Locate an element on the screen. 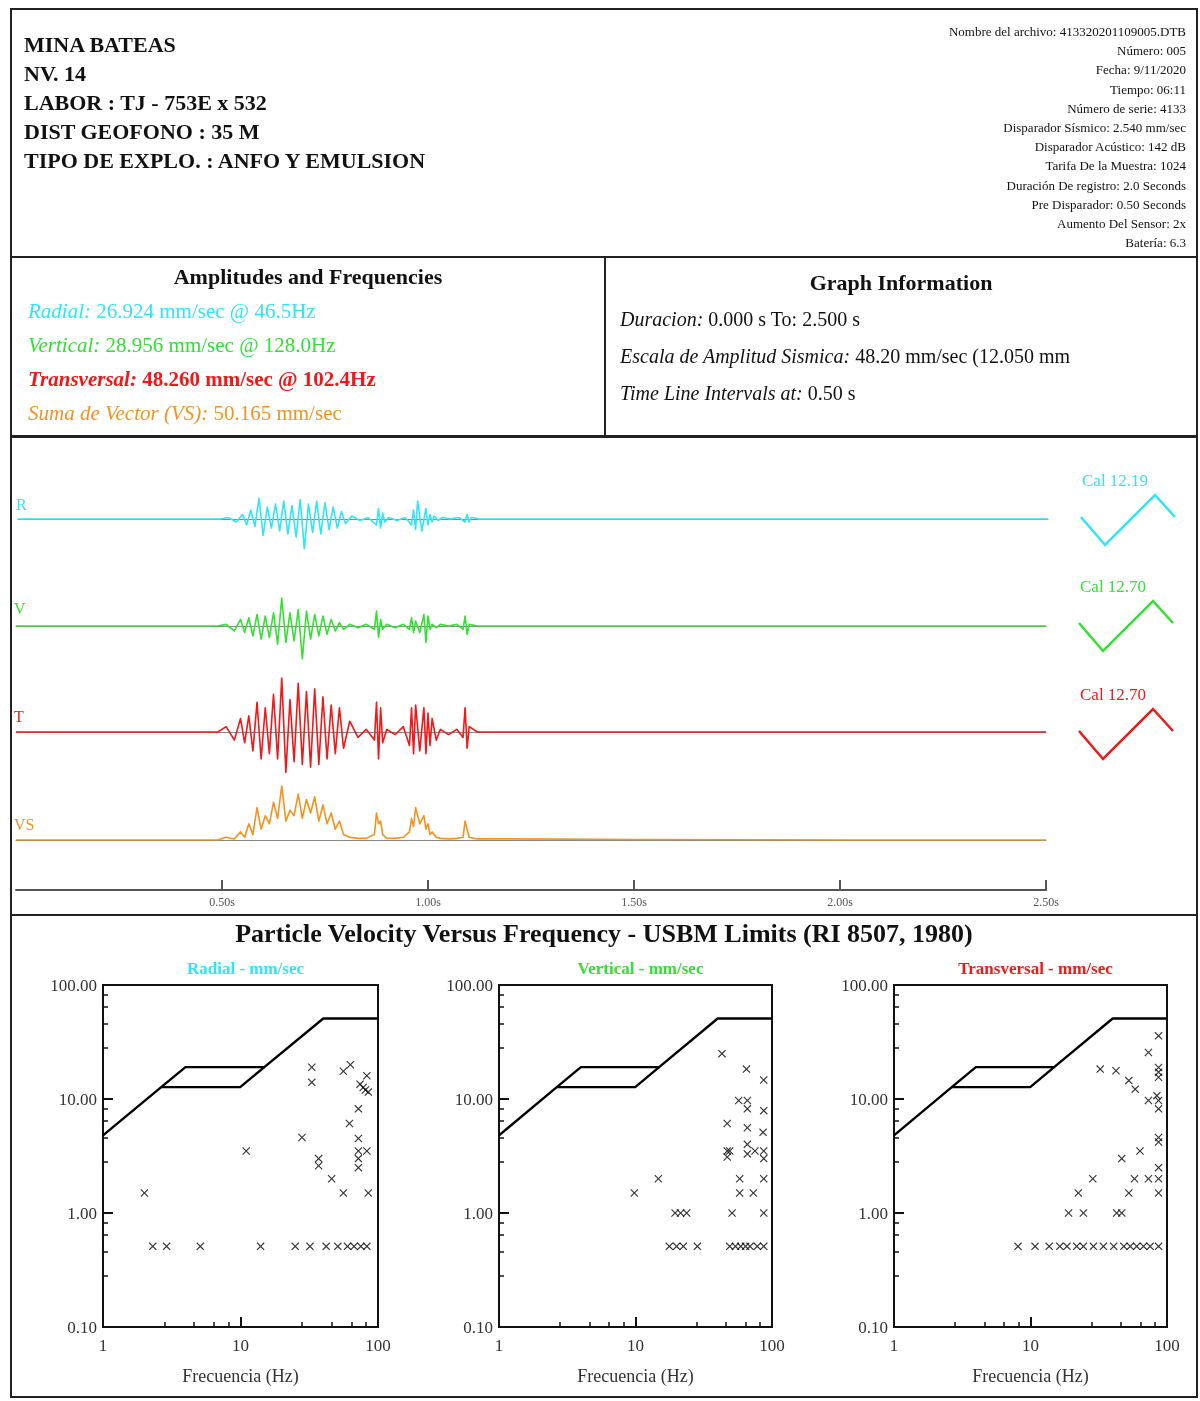  series-label: T is located at coordinates (19, 716).